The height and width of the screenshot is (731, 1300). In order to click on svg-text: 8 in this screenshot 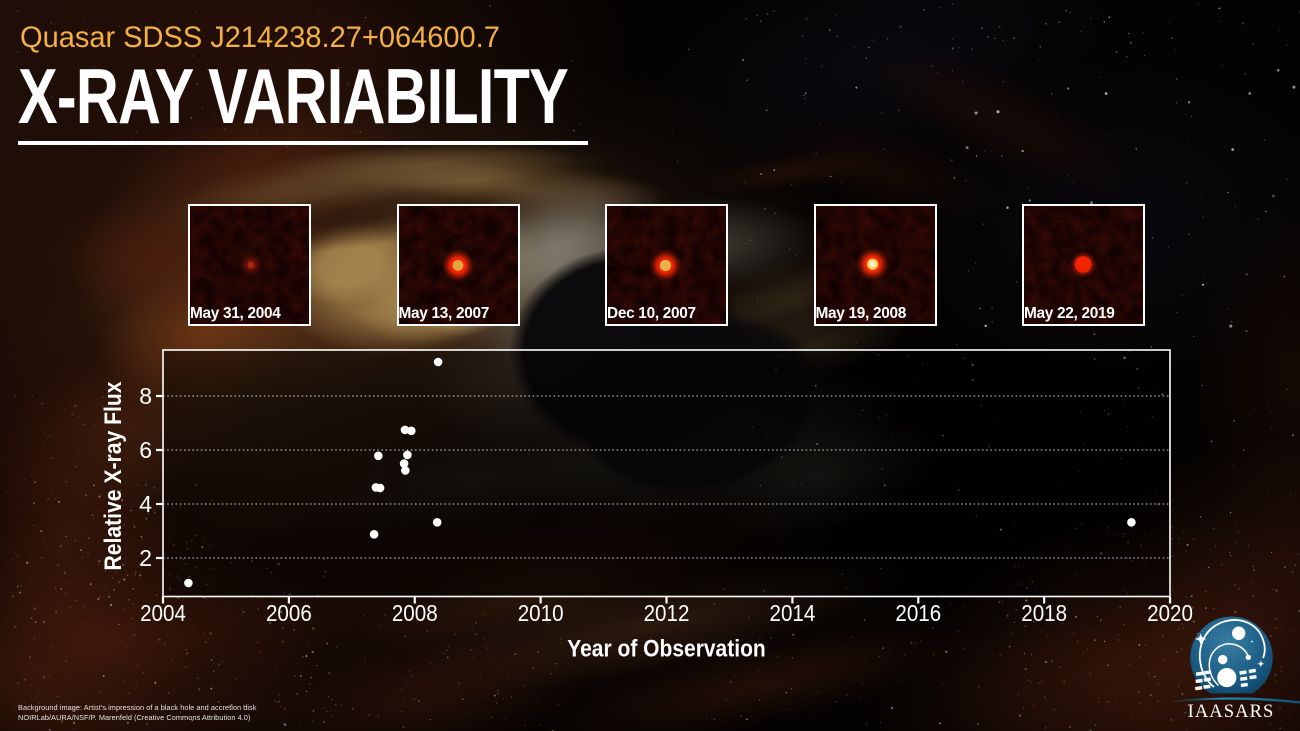, I will do `click(145, 396)`.